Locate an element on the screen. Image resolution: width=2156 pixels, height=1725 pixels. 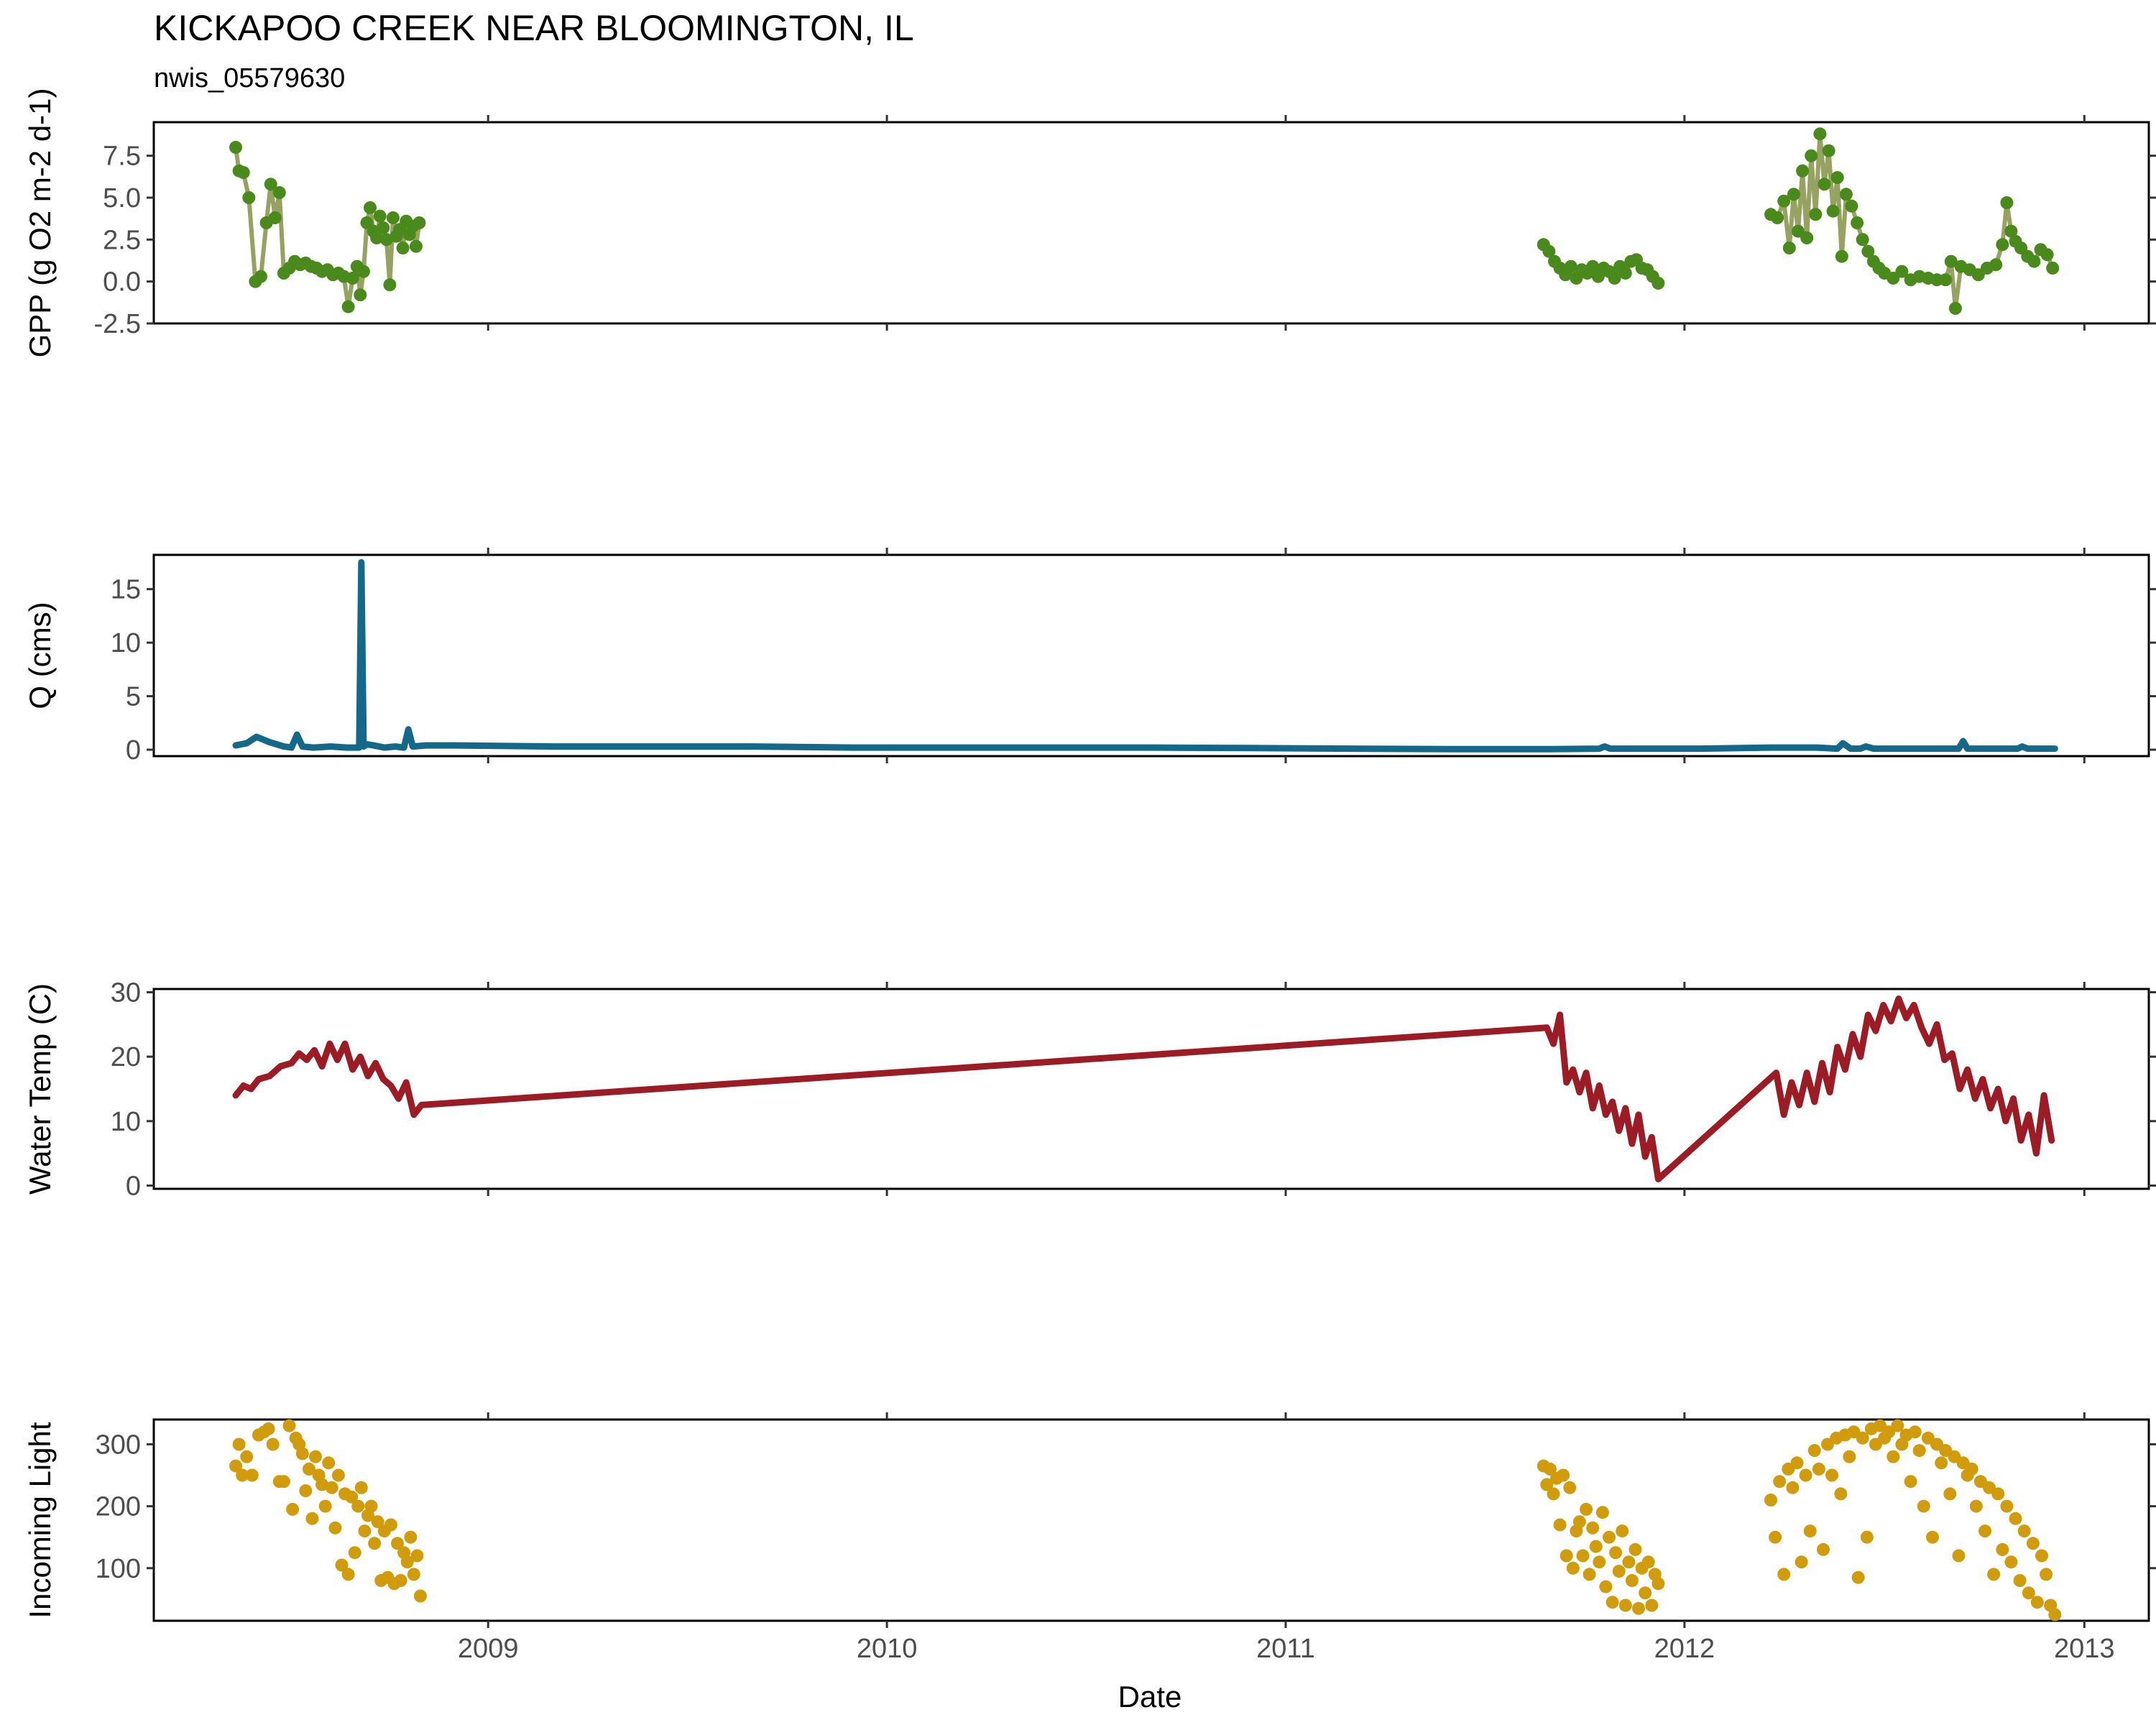
x-tick-label: 2010 is located at coordinates (887, 1649).